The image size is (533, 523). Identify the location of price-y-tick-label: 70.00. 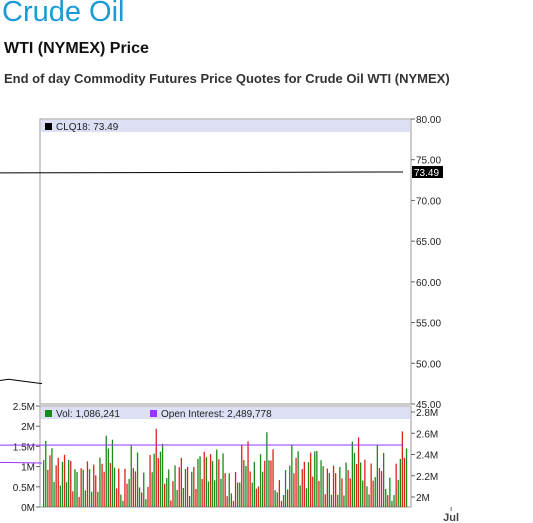
(428, 201).